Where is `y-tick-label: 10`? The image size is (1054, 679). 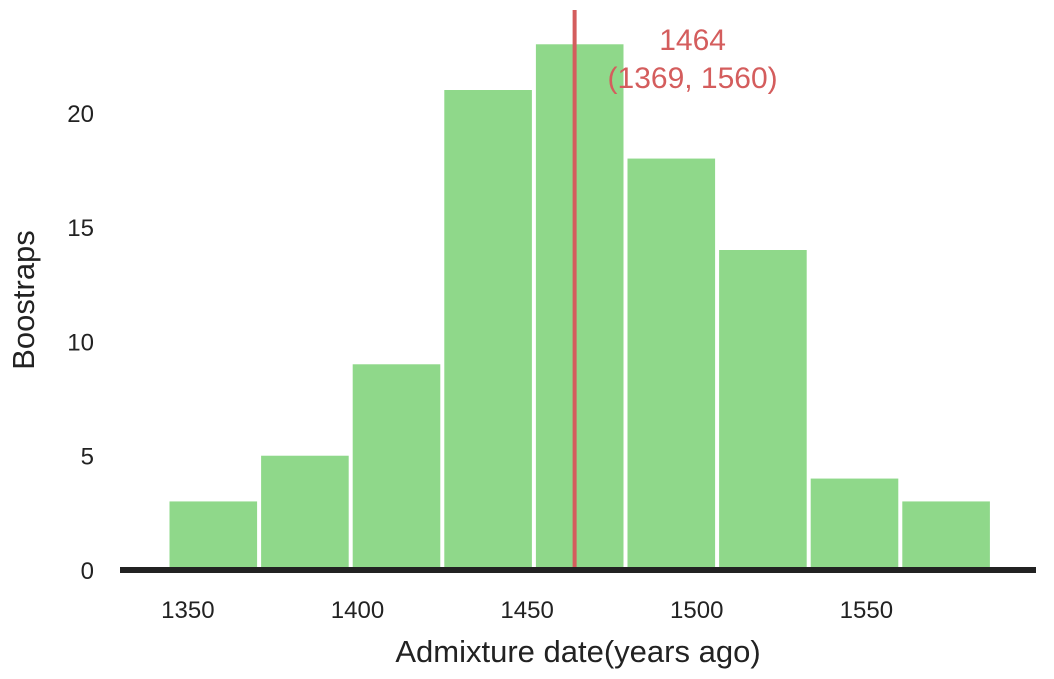
y-tick-label: 10 is located at coordinates (80, 342).